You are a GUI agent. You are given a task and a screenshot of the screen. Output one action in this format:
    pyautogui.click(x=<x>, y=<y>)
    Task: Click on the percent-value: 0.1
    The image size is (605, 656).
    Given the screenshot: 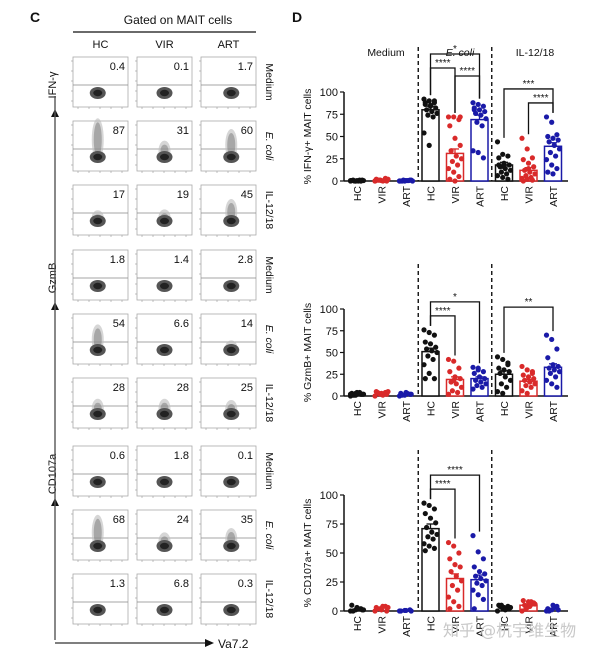 What is the action you would take?
    pyautogui.click(x=181, y=67)
    